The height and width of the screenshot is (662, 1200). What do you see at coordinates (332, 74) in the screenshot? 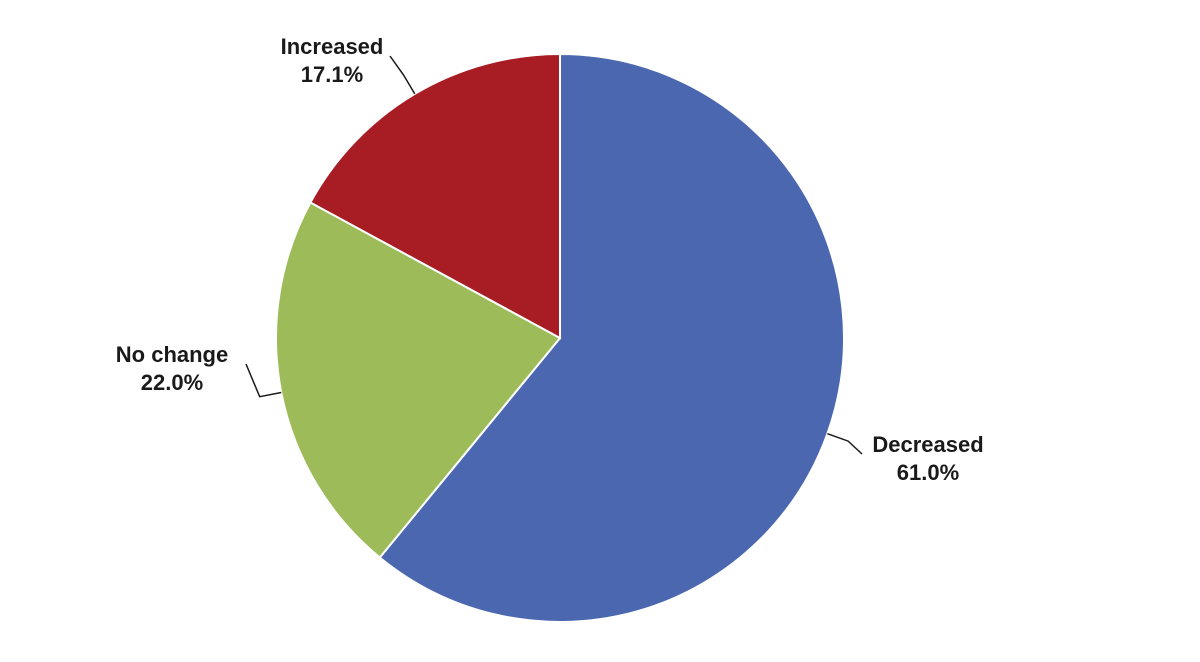
I see `slice-value-label: 17.1%` at bounding box center [332, 74].